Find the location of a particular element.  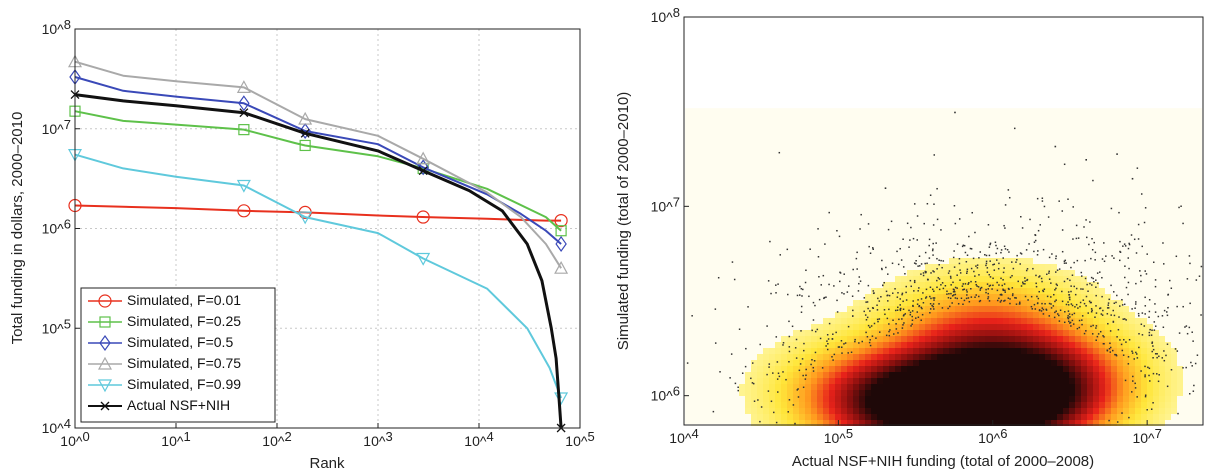

series-point is located at coordinates (244, 113).